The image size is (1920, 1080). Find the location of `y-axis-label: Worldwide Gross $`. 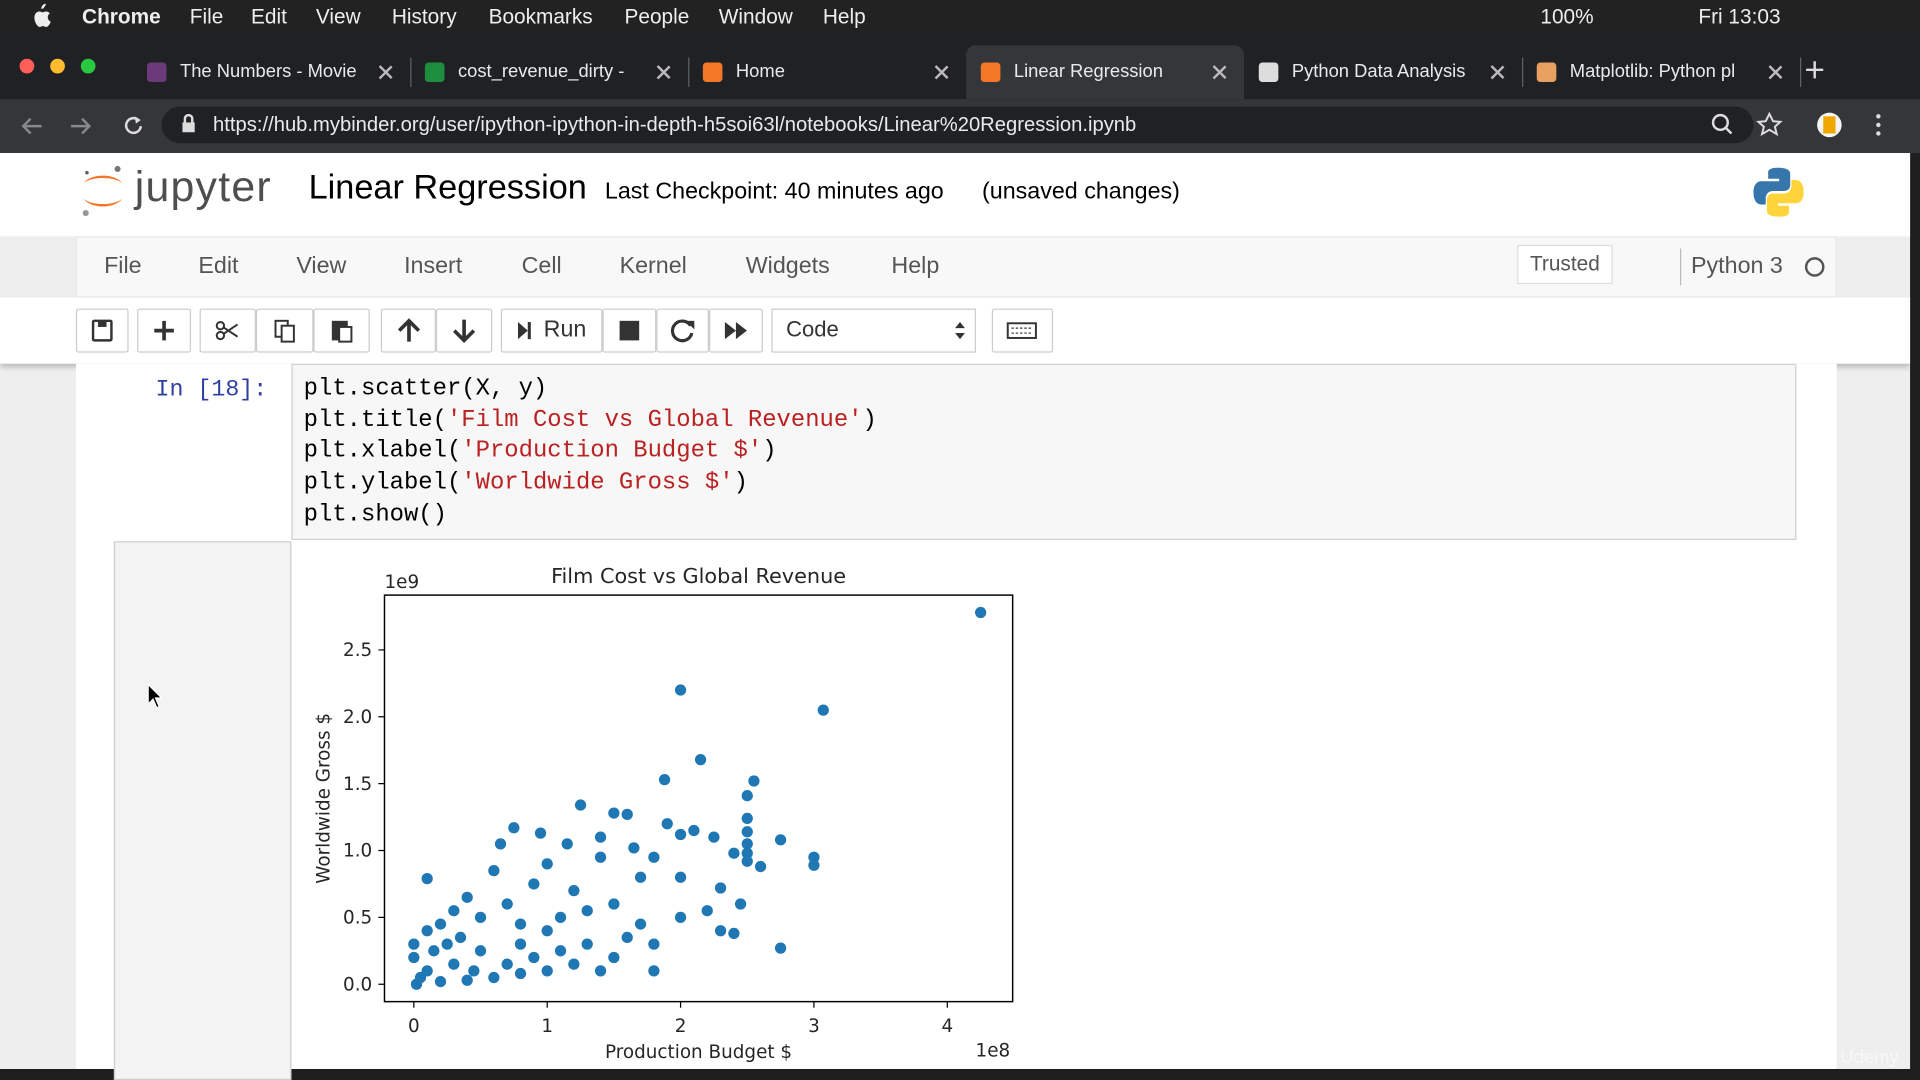

y-axis-label: Worldwide Gross $ is located at coordinates (323, 798).